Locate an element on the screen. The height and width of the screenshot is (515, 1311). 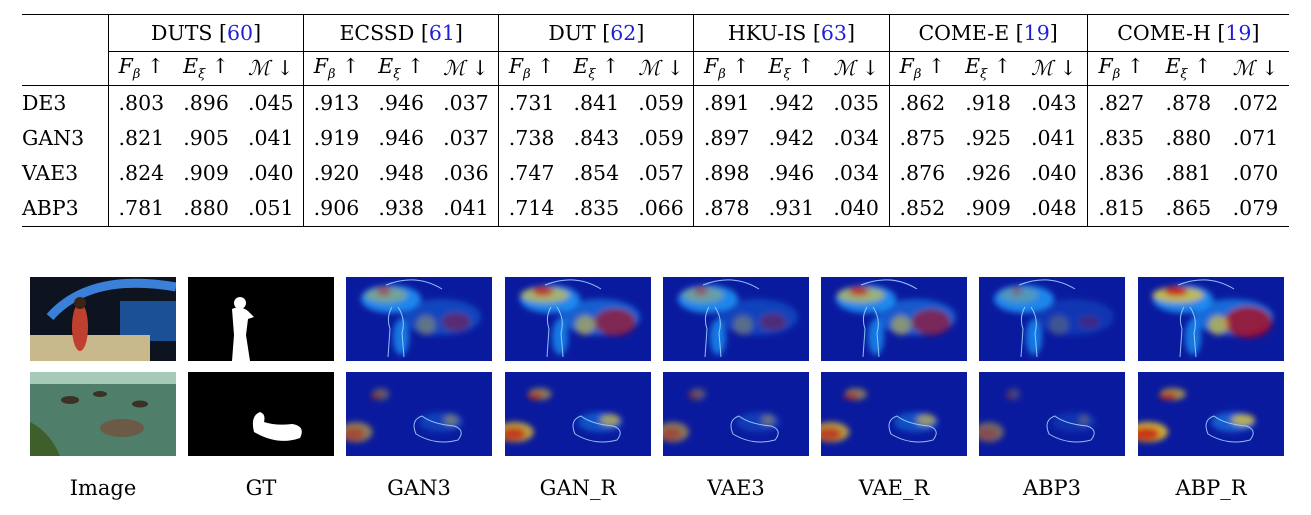
metric-value: .925 is located at coordinates (988, 138).